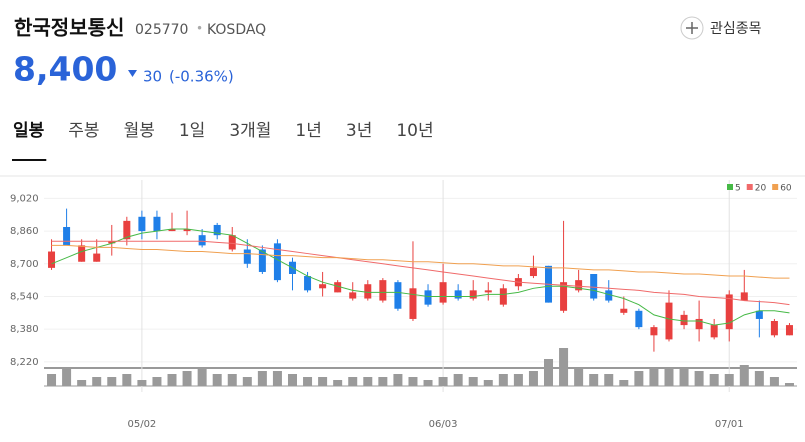 The height and width of the screenshot is (442, 805). Describe the element at coordinates (250, 131) in the screenshot. I see `tab: 3개월` at that location.